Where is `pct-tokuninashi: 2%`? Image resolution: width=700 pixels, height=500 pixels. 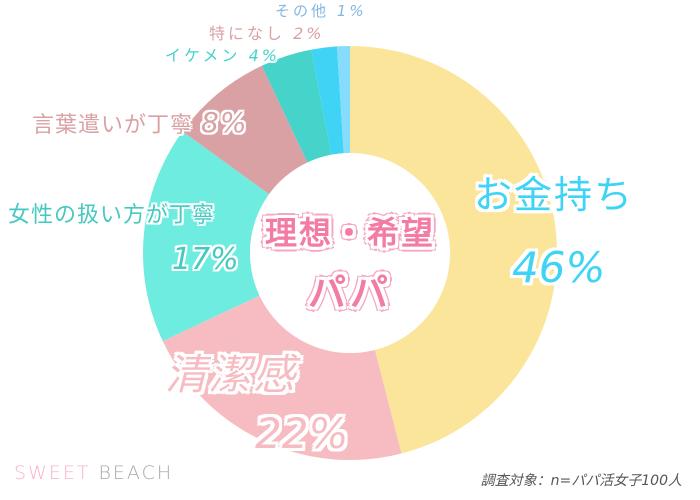 pct-tokuninashi: 2% is located at coordinates (309, 33).